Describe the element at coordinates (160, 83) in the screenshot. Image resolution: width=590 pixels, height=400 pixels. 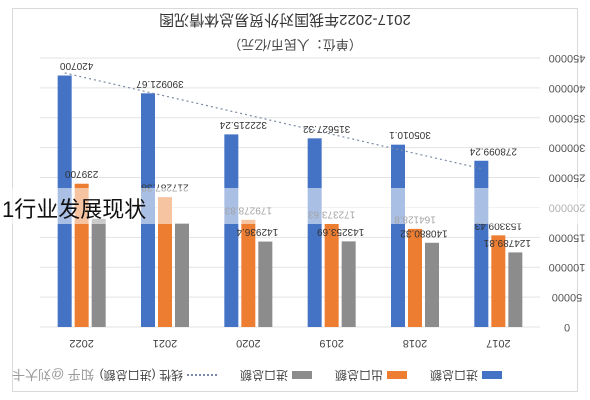
I see `data-label-import: 390921.67` at that location.